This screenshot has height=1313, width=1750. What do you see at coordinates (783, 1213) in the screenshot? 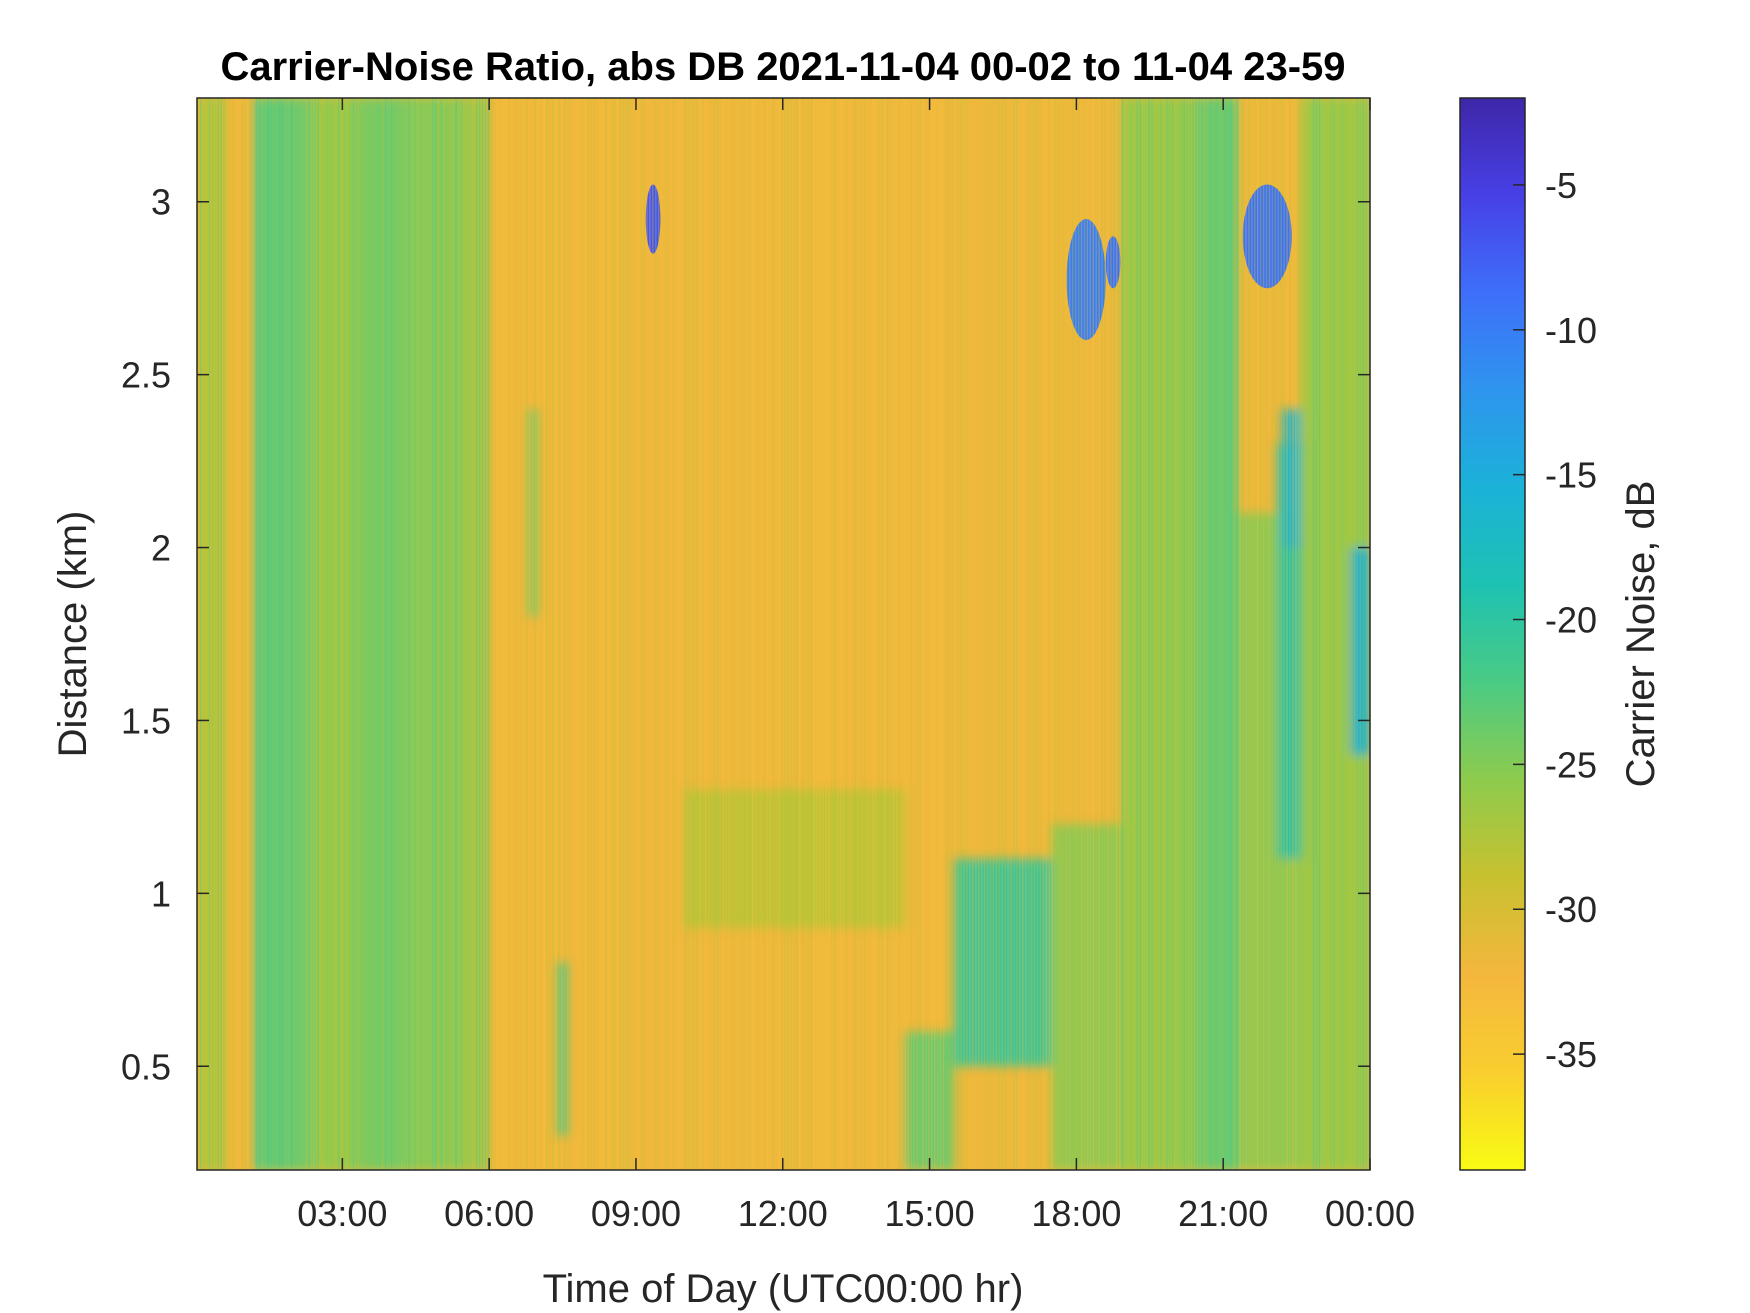
I see `x-tick-label: 12:00` at bounding box center [783, 1213].